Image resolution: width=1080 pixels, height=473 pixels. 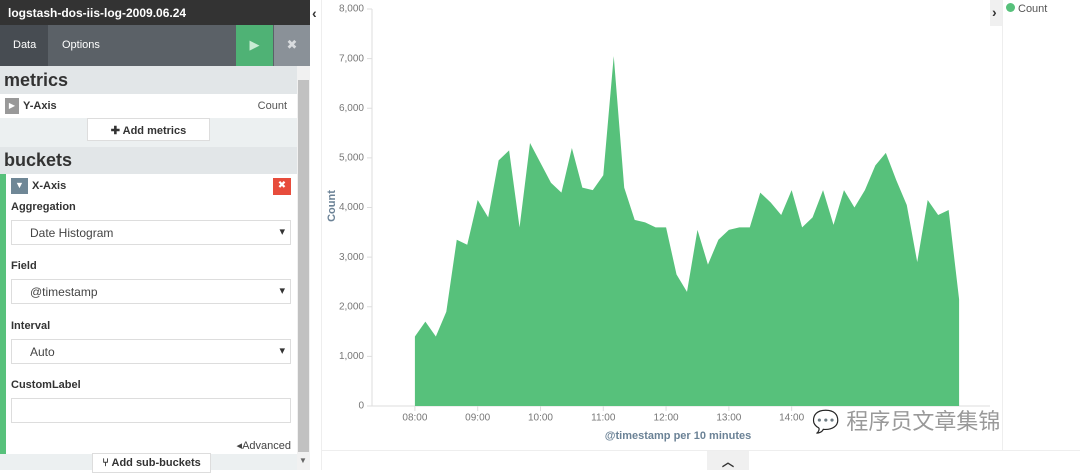 What do you see at coordinates (24, 45) in the screenshot?
I see `tab: Data` at bounding box center [24, 45].